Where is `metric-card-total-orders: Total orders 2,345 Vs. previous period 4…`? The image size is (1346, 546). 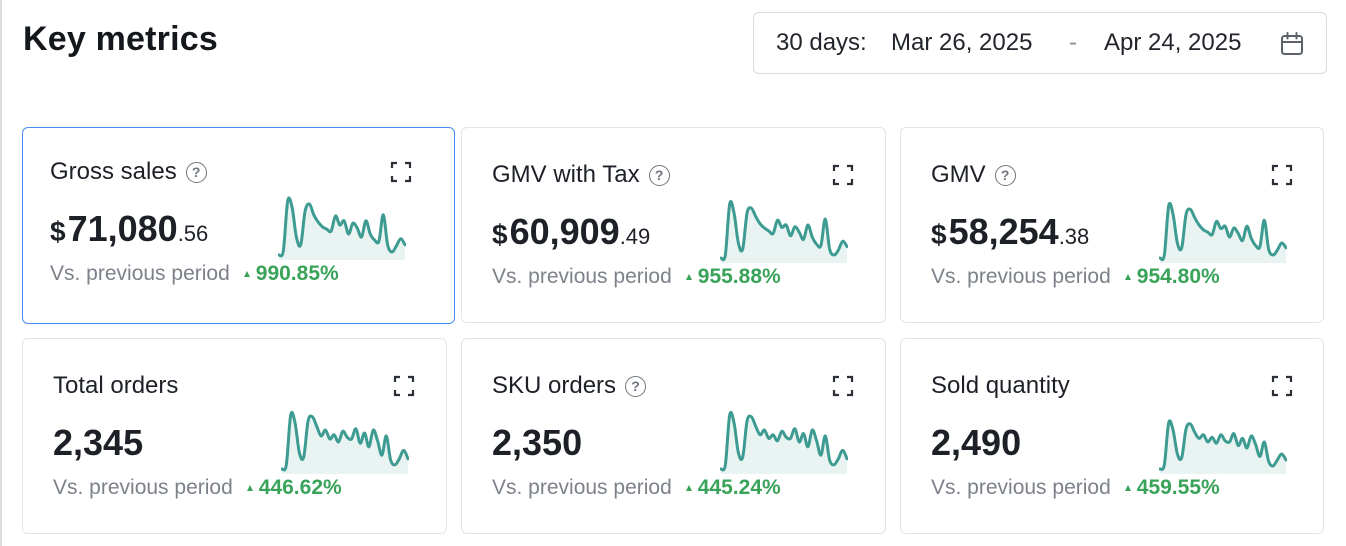
metric-card-total-orders: Total orders 2,345 Vs. previous period 4… is located at coordinates (234, 436).